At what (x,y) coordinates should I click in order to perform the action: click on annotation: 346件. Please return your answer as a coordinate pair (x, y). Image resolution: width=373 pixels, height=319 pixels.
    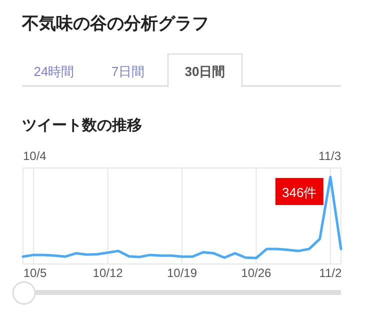
    Looking at the image, I should click on (299, 192).